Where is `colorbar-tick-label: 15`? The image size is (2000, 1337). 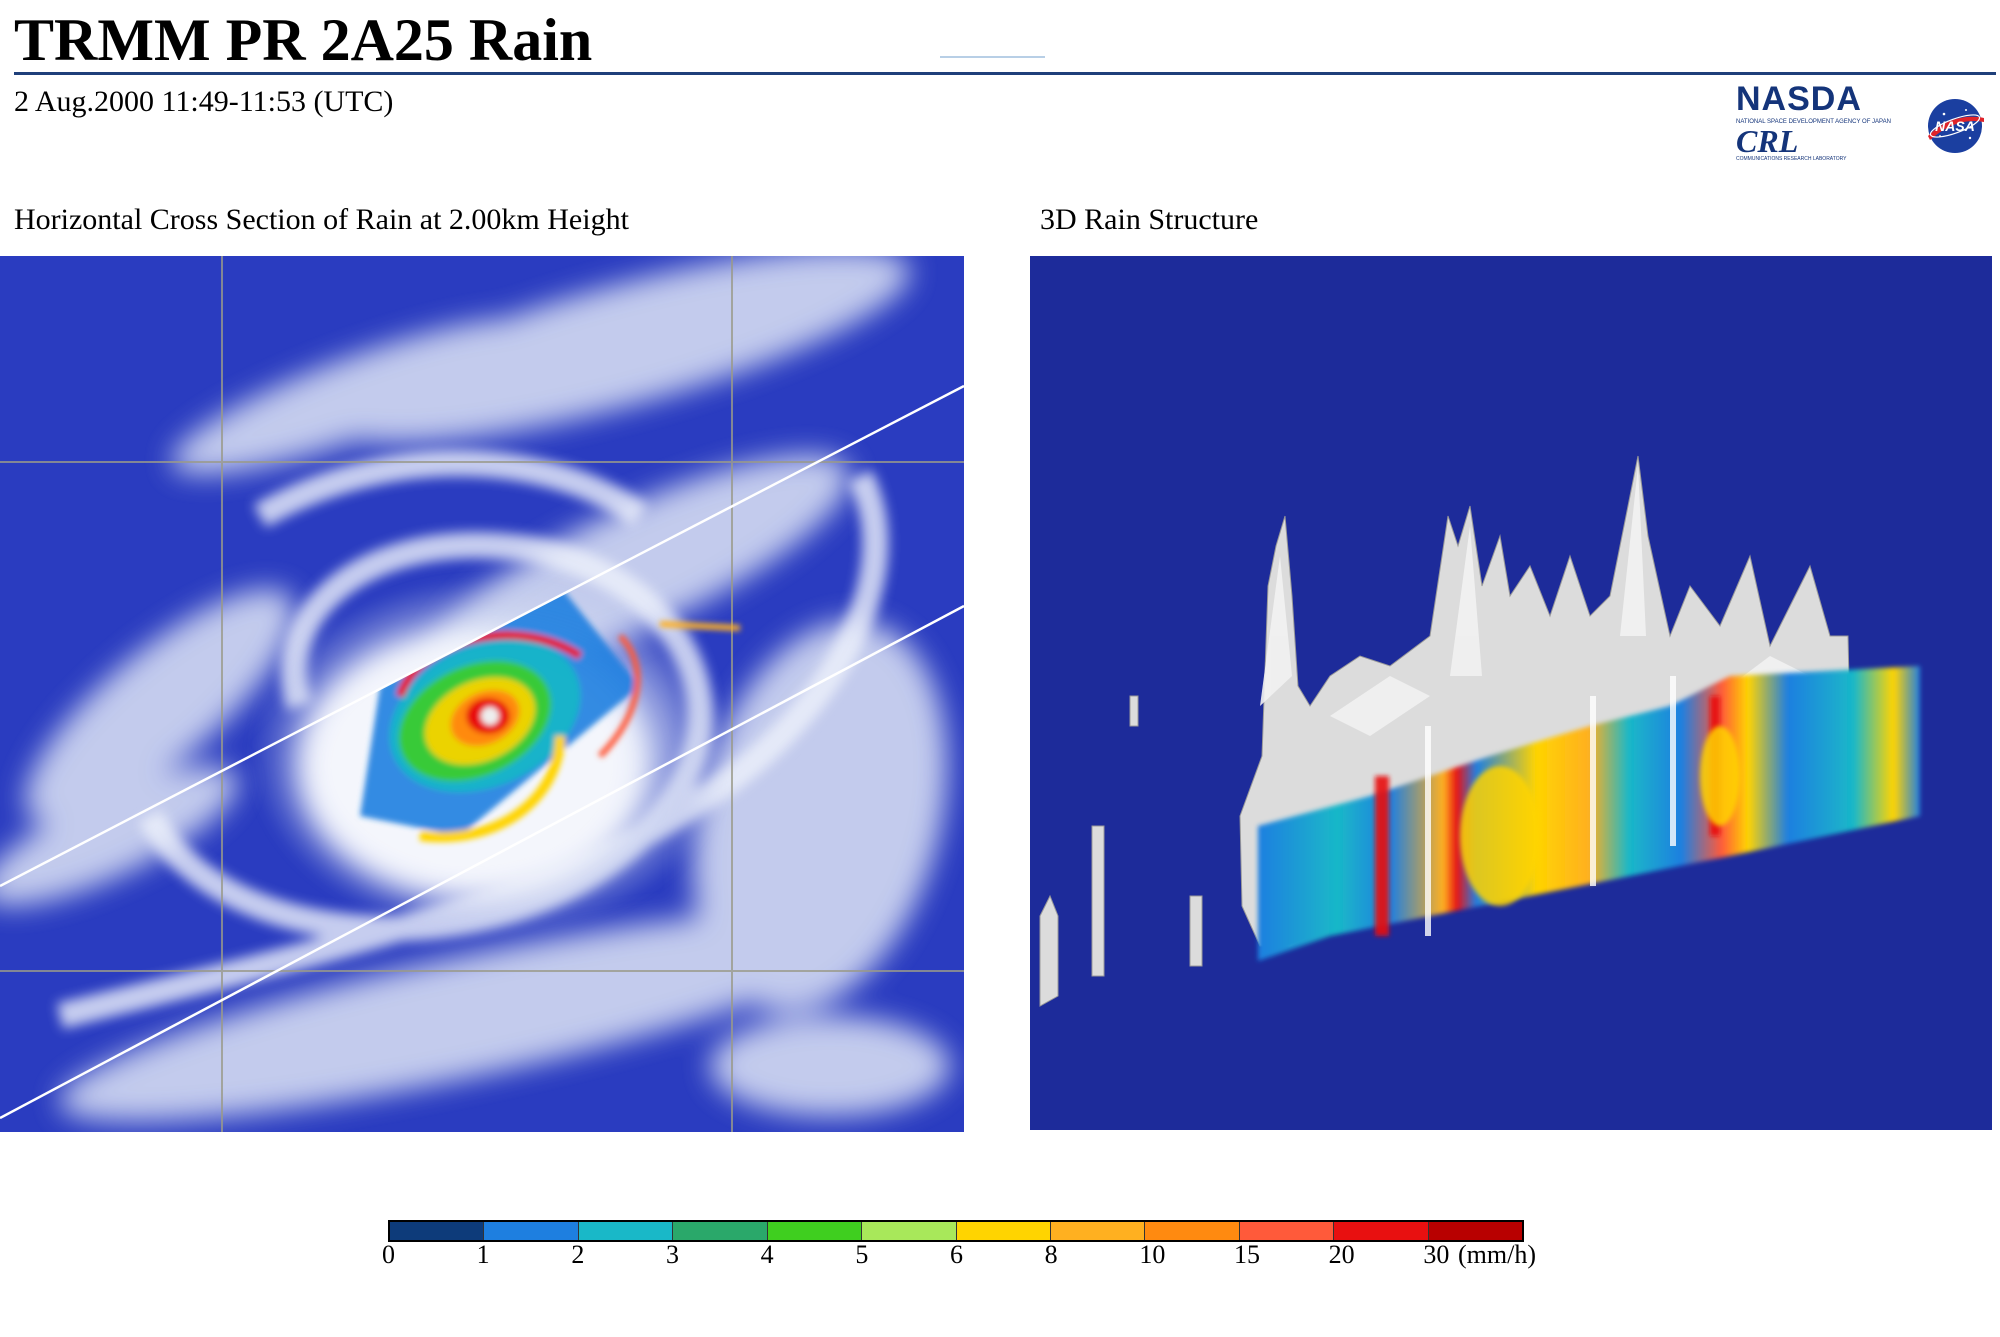
colorbar-tick-label: 15 is located at coordinates (1247, 1254).